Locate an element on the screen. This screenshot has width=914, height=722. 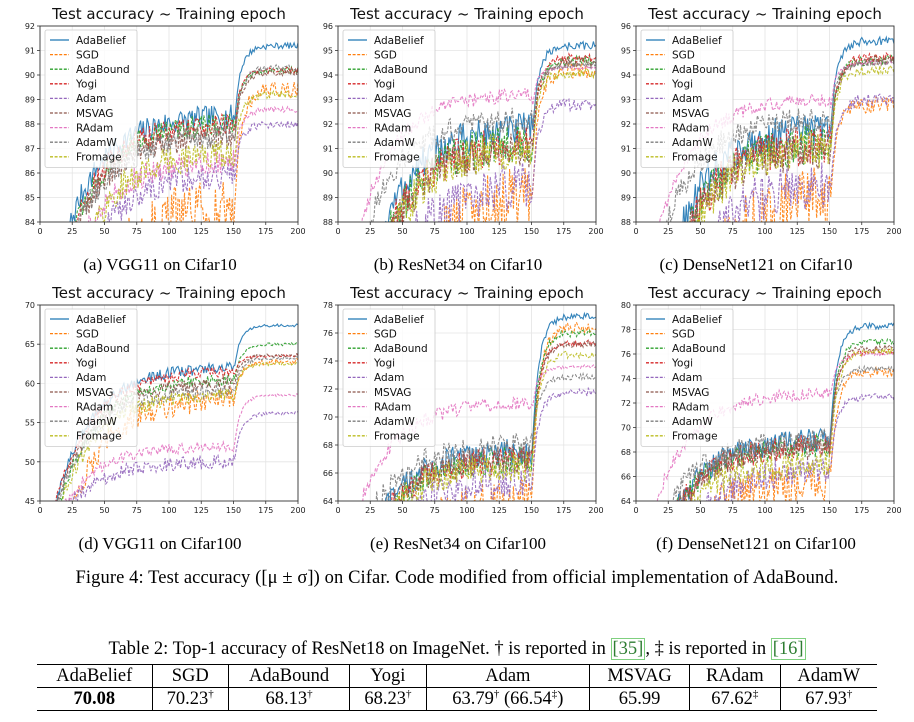
mark-sgd: † is located at coordinates (211, 693).